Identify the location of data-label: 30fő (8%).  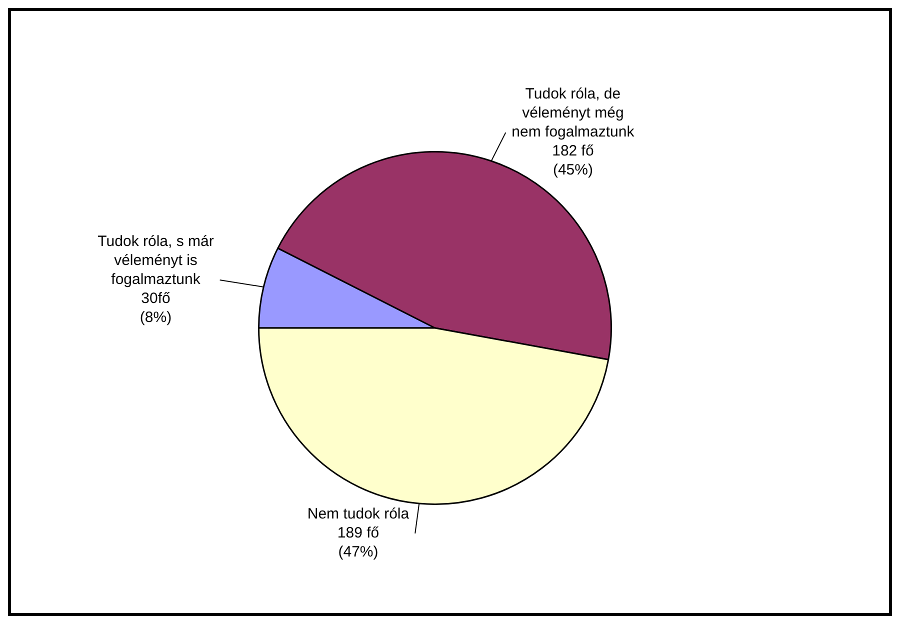
(156, 308).